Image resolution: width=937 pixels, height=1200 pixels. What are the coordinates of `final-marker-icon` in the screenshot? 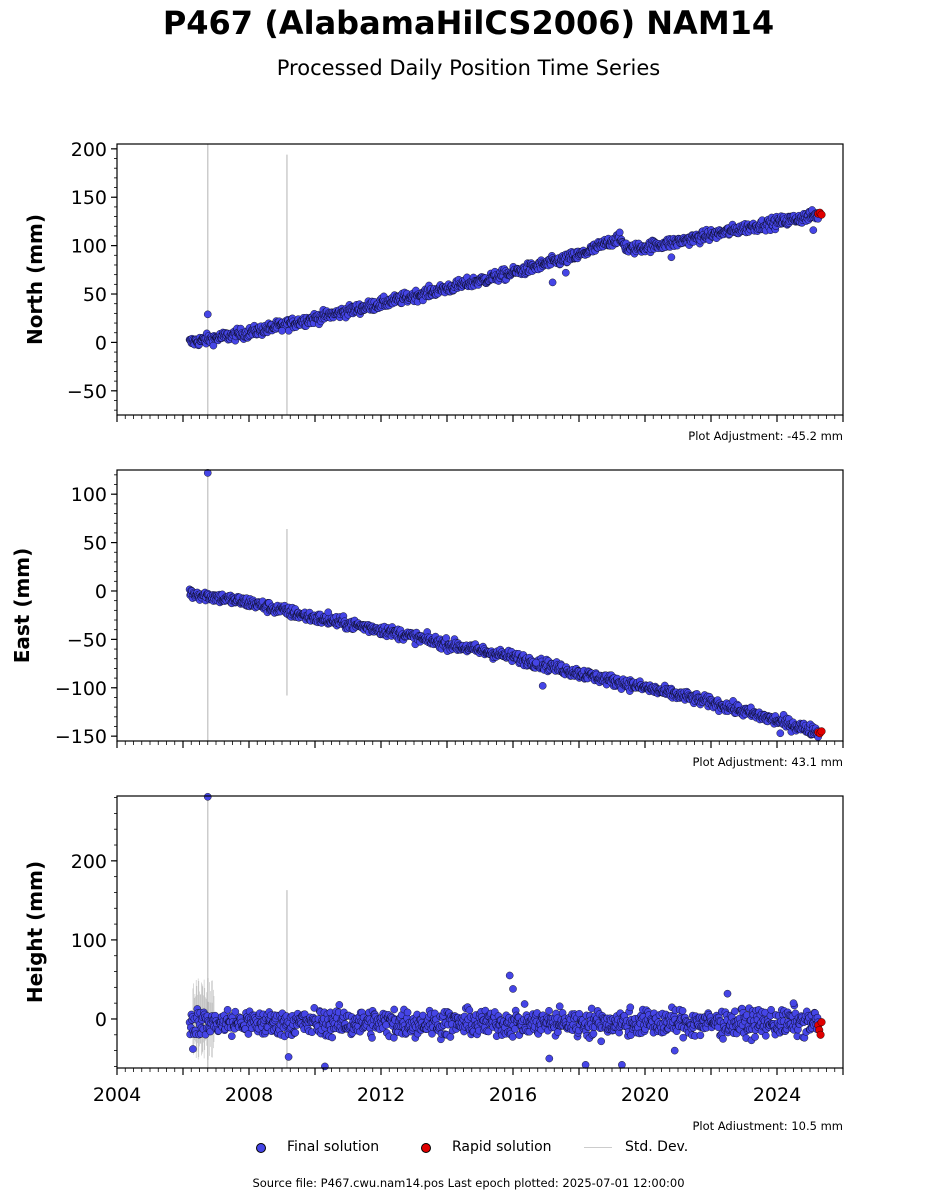 It's located at (261, 1148).